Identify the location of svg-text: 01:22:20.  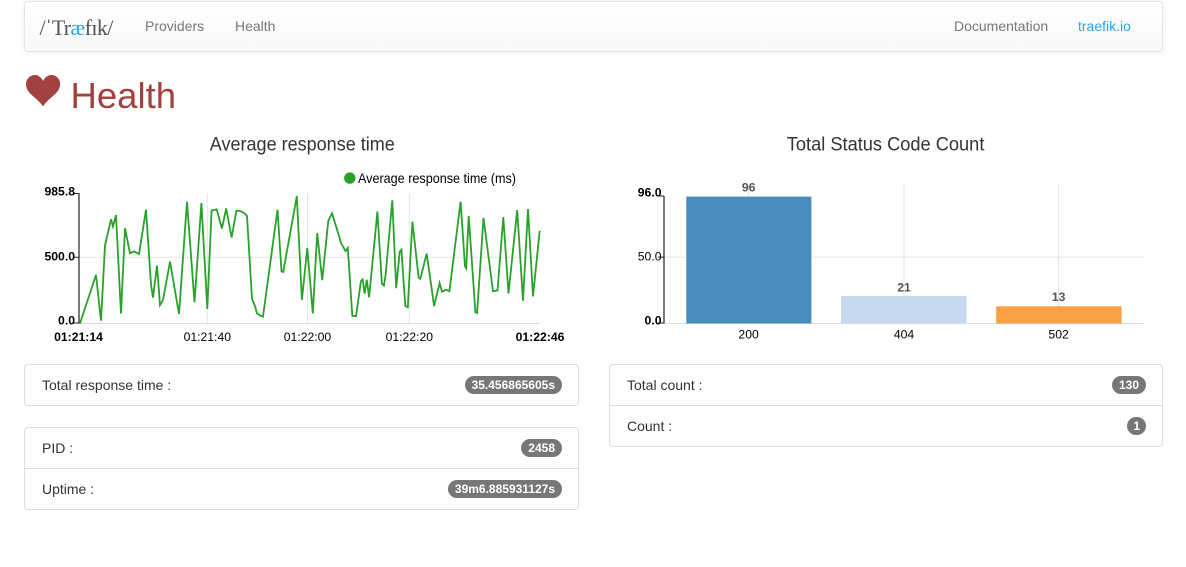
(410, 337).